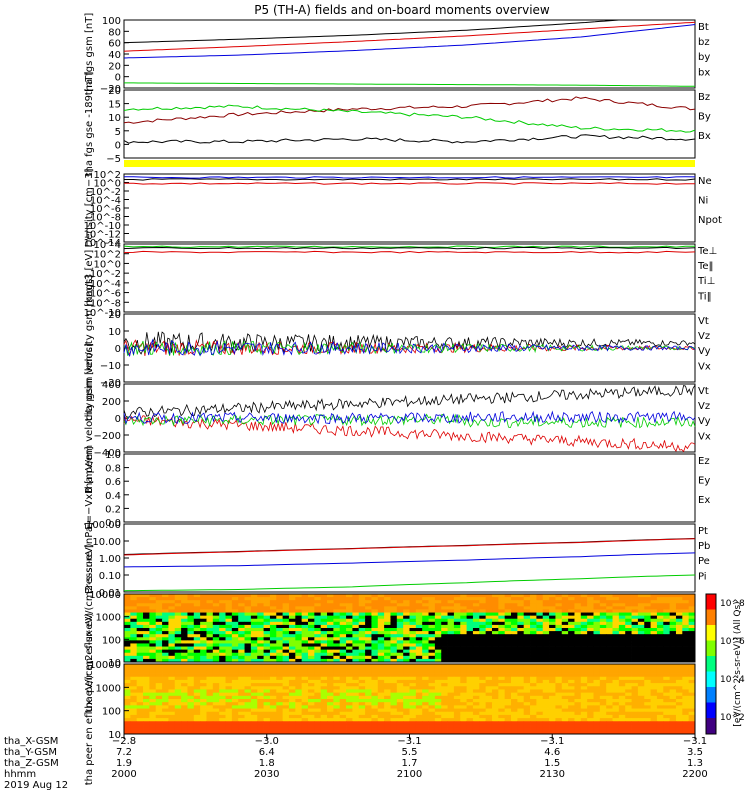 The width and height of the screenshot is (750, 800). What do you see at coordinates (114, 66) in the screenshot?
I see `y-tick-label: 20` at bounding box center [114, 66].